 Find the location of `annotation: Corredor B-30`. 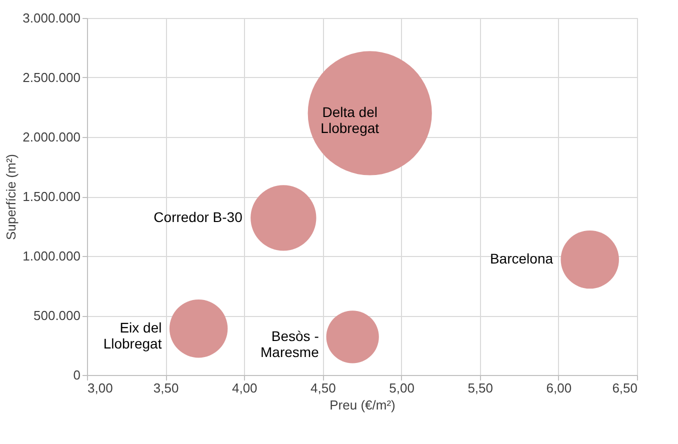

annotation: Corredor B-30 is located at coordinates (198, 216).